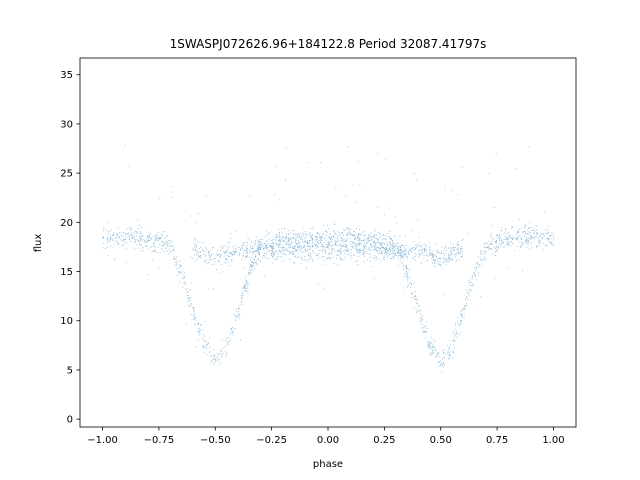 This screenshot has height=480, width=640. I want to click on y-tick-label: 5, so click(70, 370).